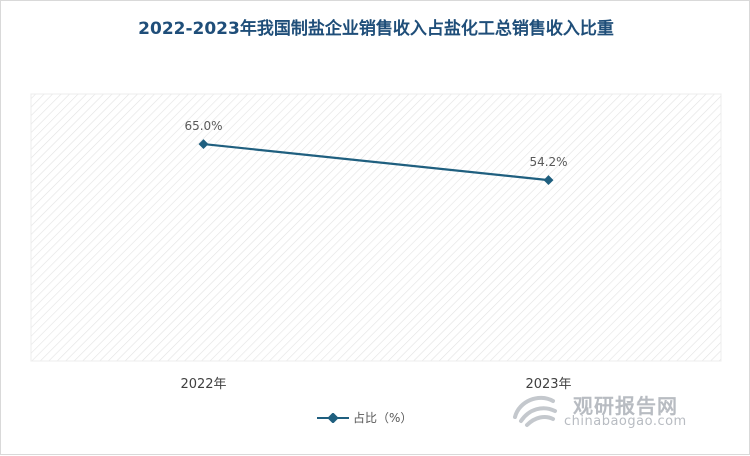  What do you see at coordinates (383, 418) in the screenshot?
I see `legend-label: 占比（%）` at bounding box center [383, 418].